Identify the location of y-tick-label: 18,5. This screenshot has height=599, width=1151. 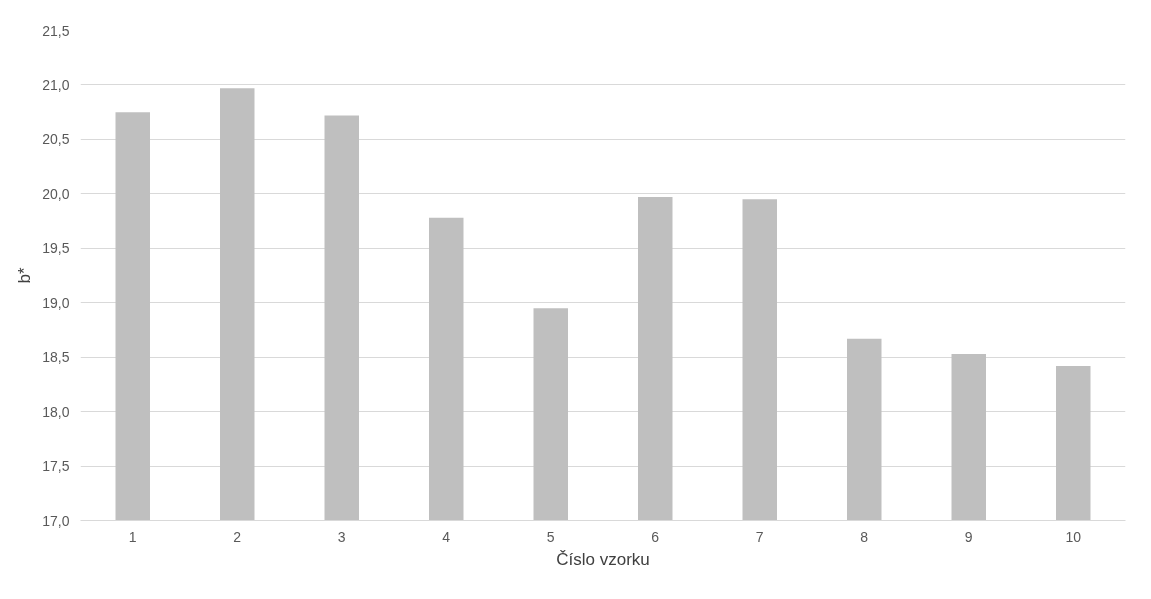
(56, 357).